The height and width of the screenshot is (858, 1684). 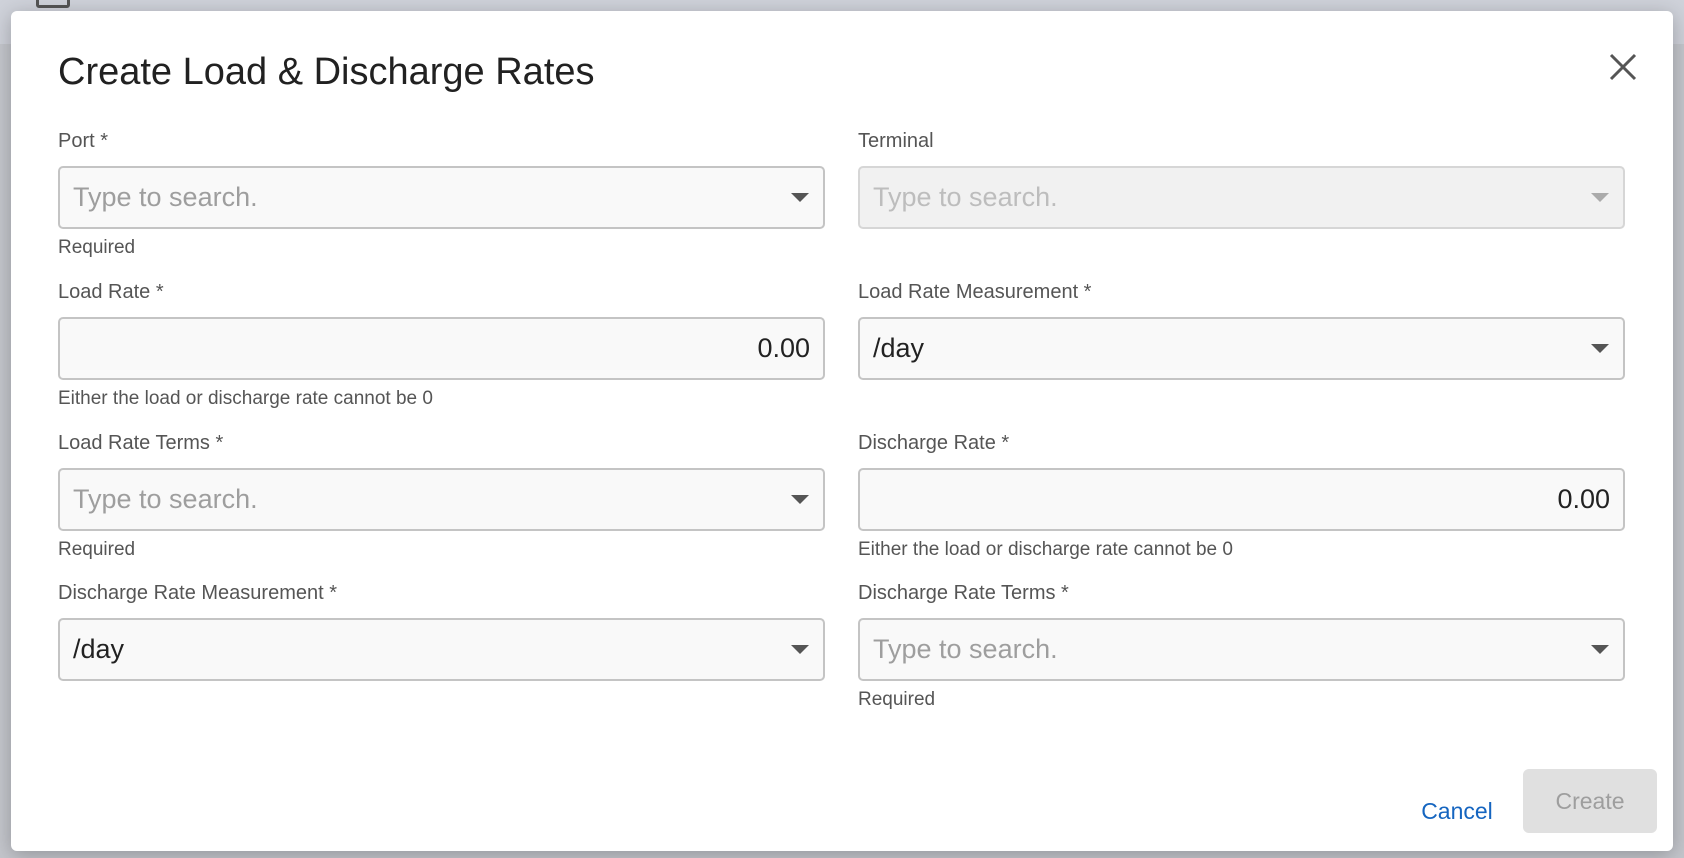 I want to click on port-field: Port * Type to search. Required, so click(x=441, y=192).